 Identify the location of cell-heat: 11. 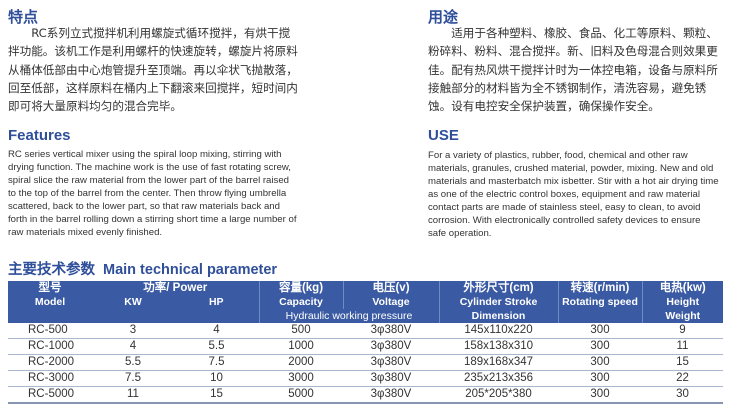
(682, 346).